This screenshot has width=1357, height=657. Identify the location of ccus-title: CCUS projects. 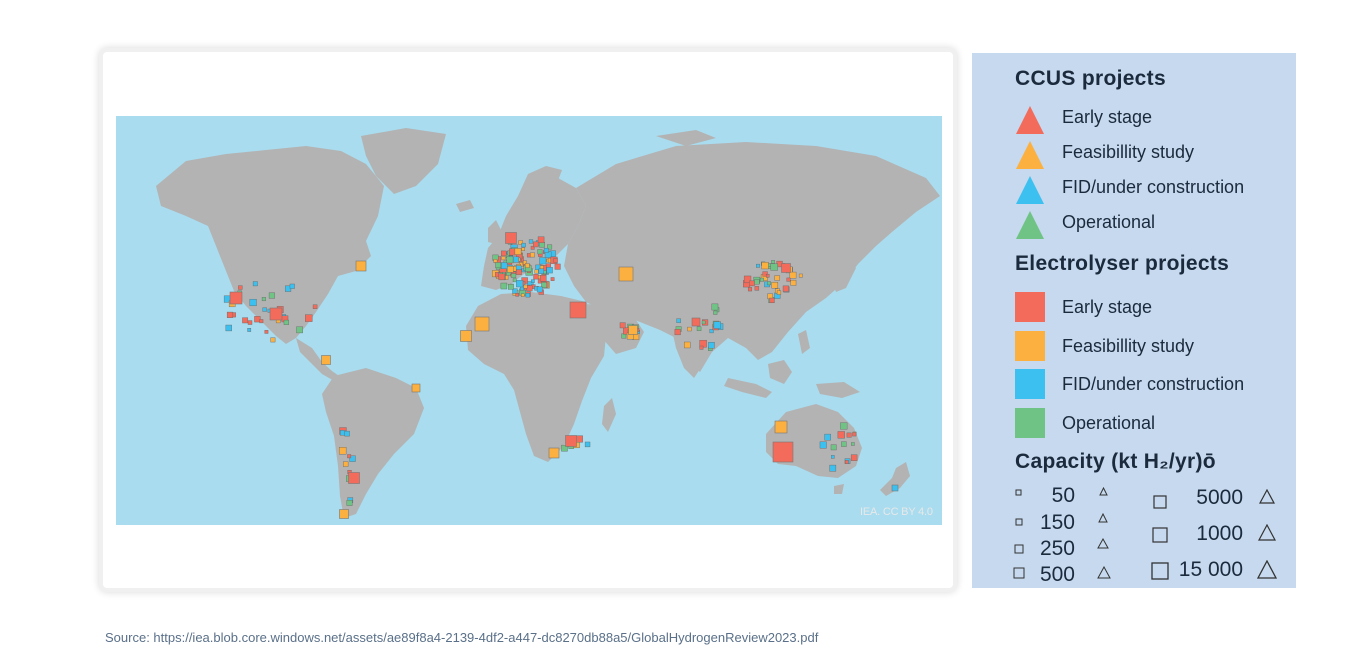
(1090, 78).